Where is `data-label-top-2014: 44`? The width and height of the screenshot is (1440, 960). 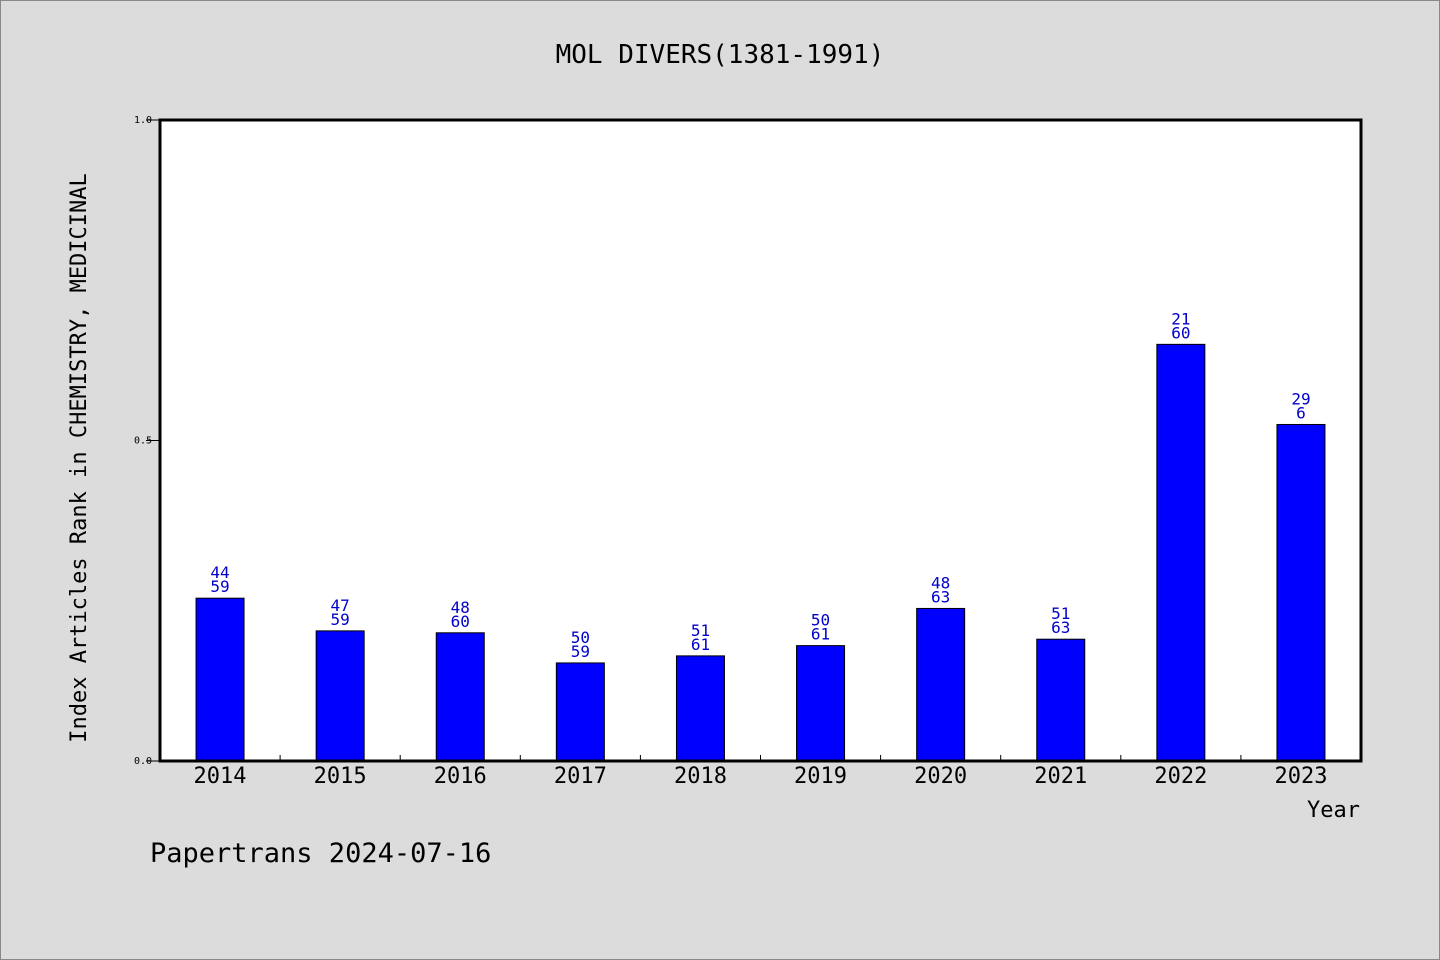 data-label-top-2014: 44 is located at coordinates (219, 572).